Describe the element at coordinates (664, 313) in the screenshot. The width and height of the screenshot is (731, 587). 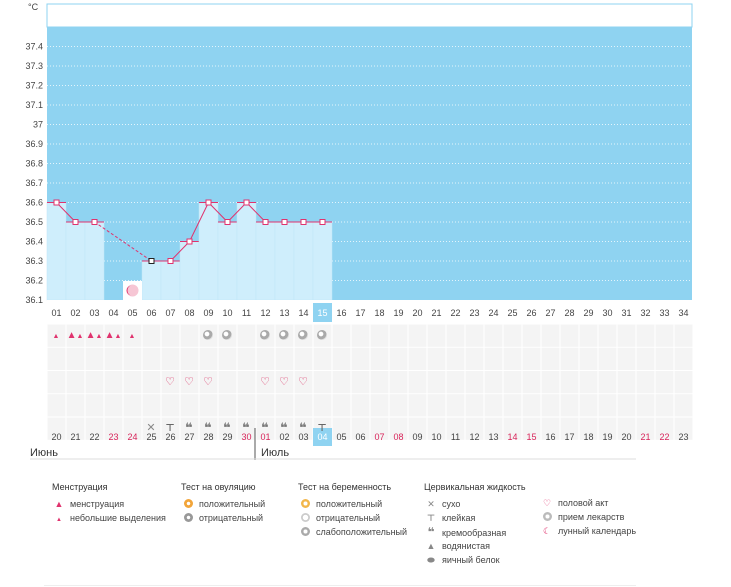
I see `cycle-day-label: 33` at that location.